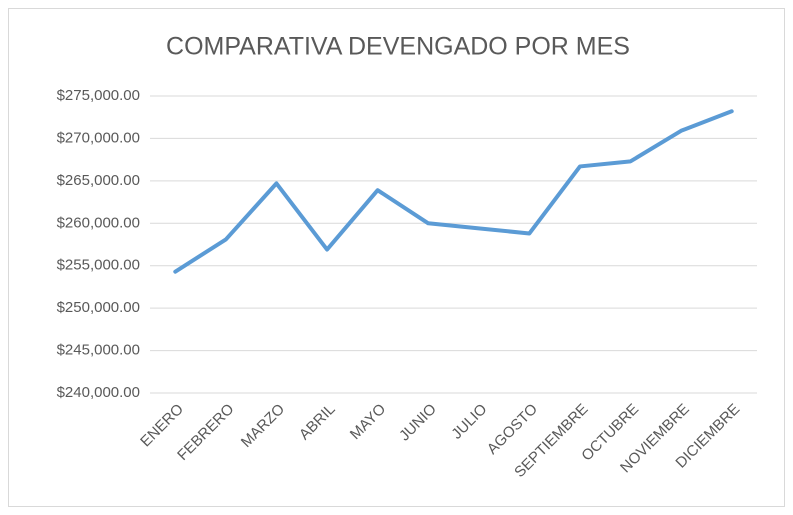  I want to click on y-tick-label: $260,000.00, so click(98, 222).